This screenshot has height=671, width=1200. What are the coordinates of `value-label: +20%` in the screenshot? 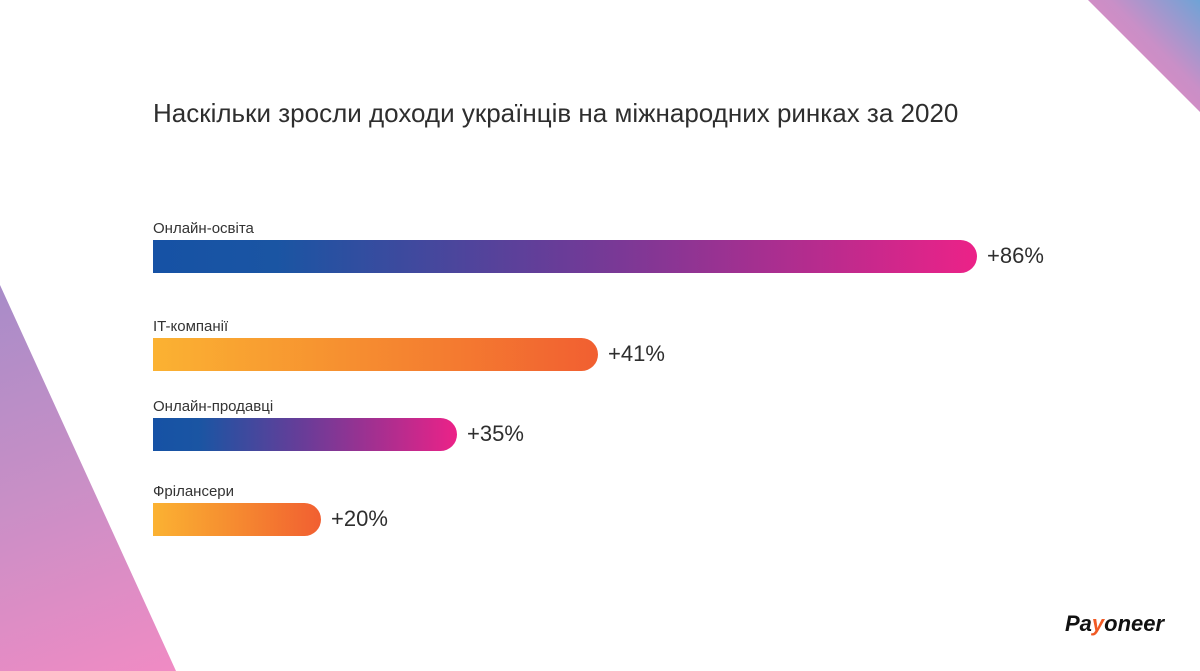 It's located at (359, 518).